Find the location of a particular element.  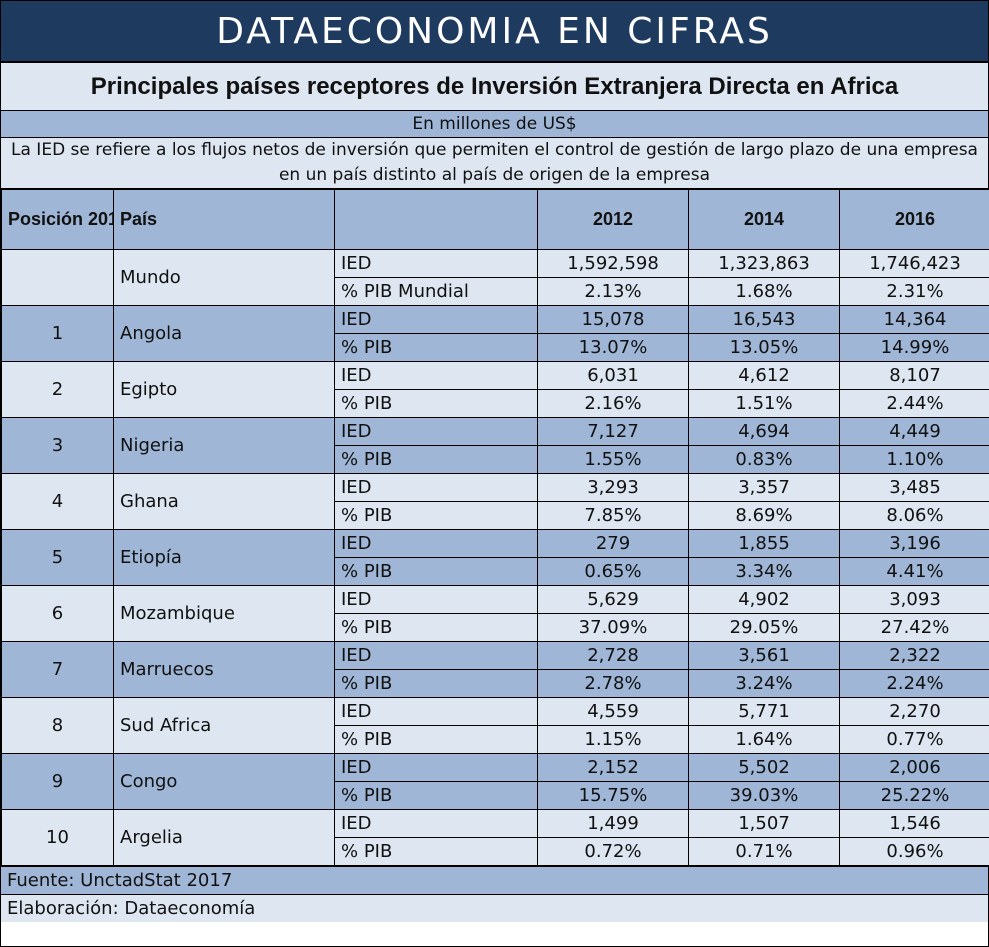

value-cell: 16,543 is located at coordinates (764, 319).